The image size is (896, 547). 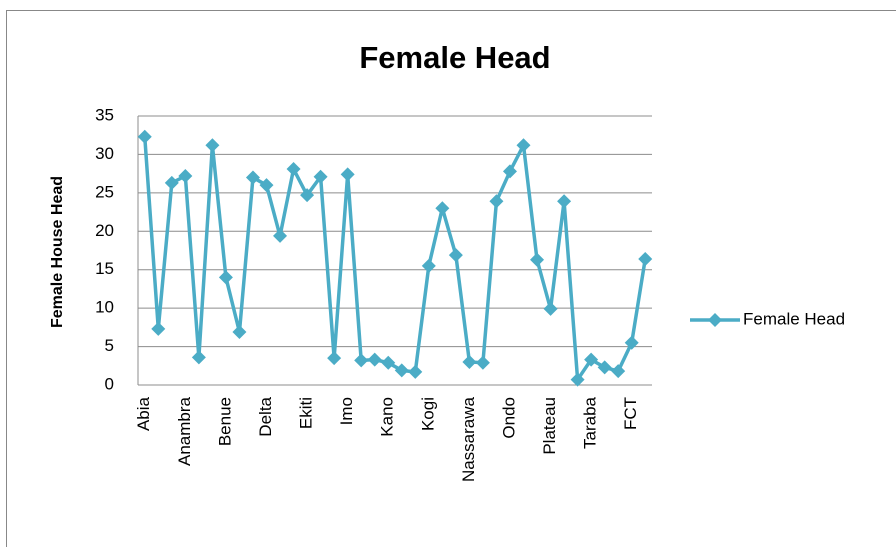 What do you see at coordinates (590, 422) in the screenshot?
I see `x-tick-label: Taraba` at bounding box center [590, 422].